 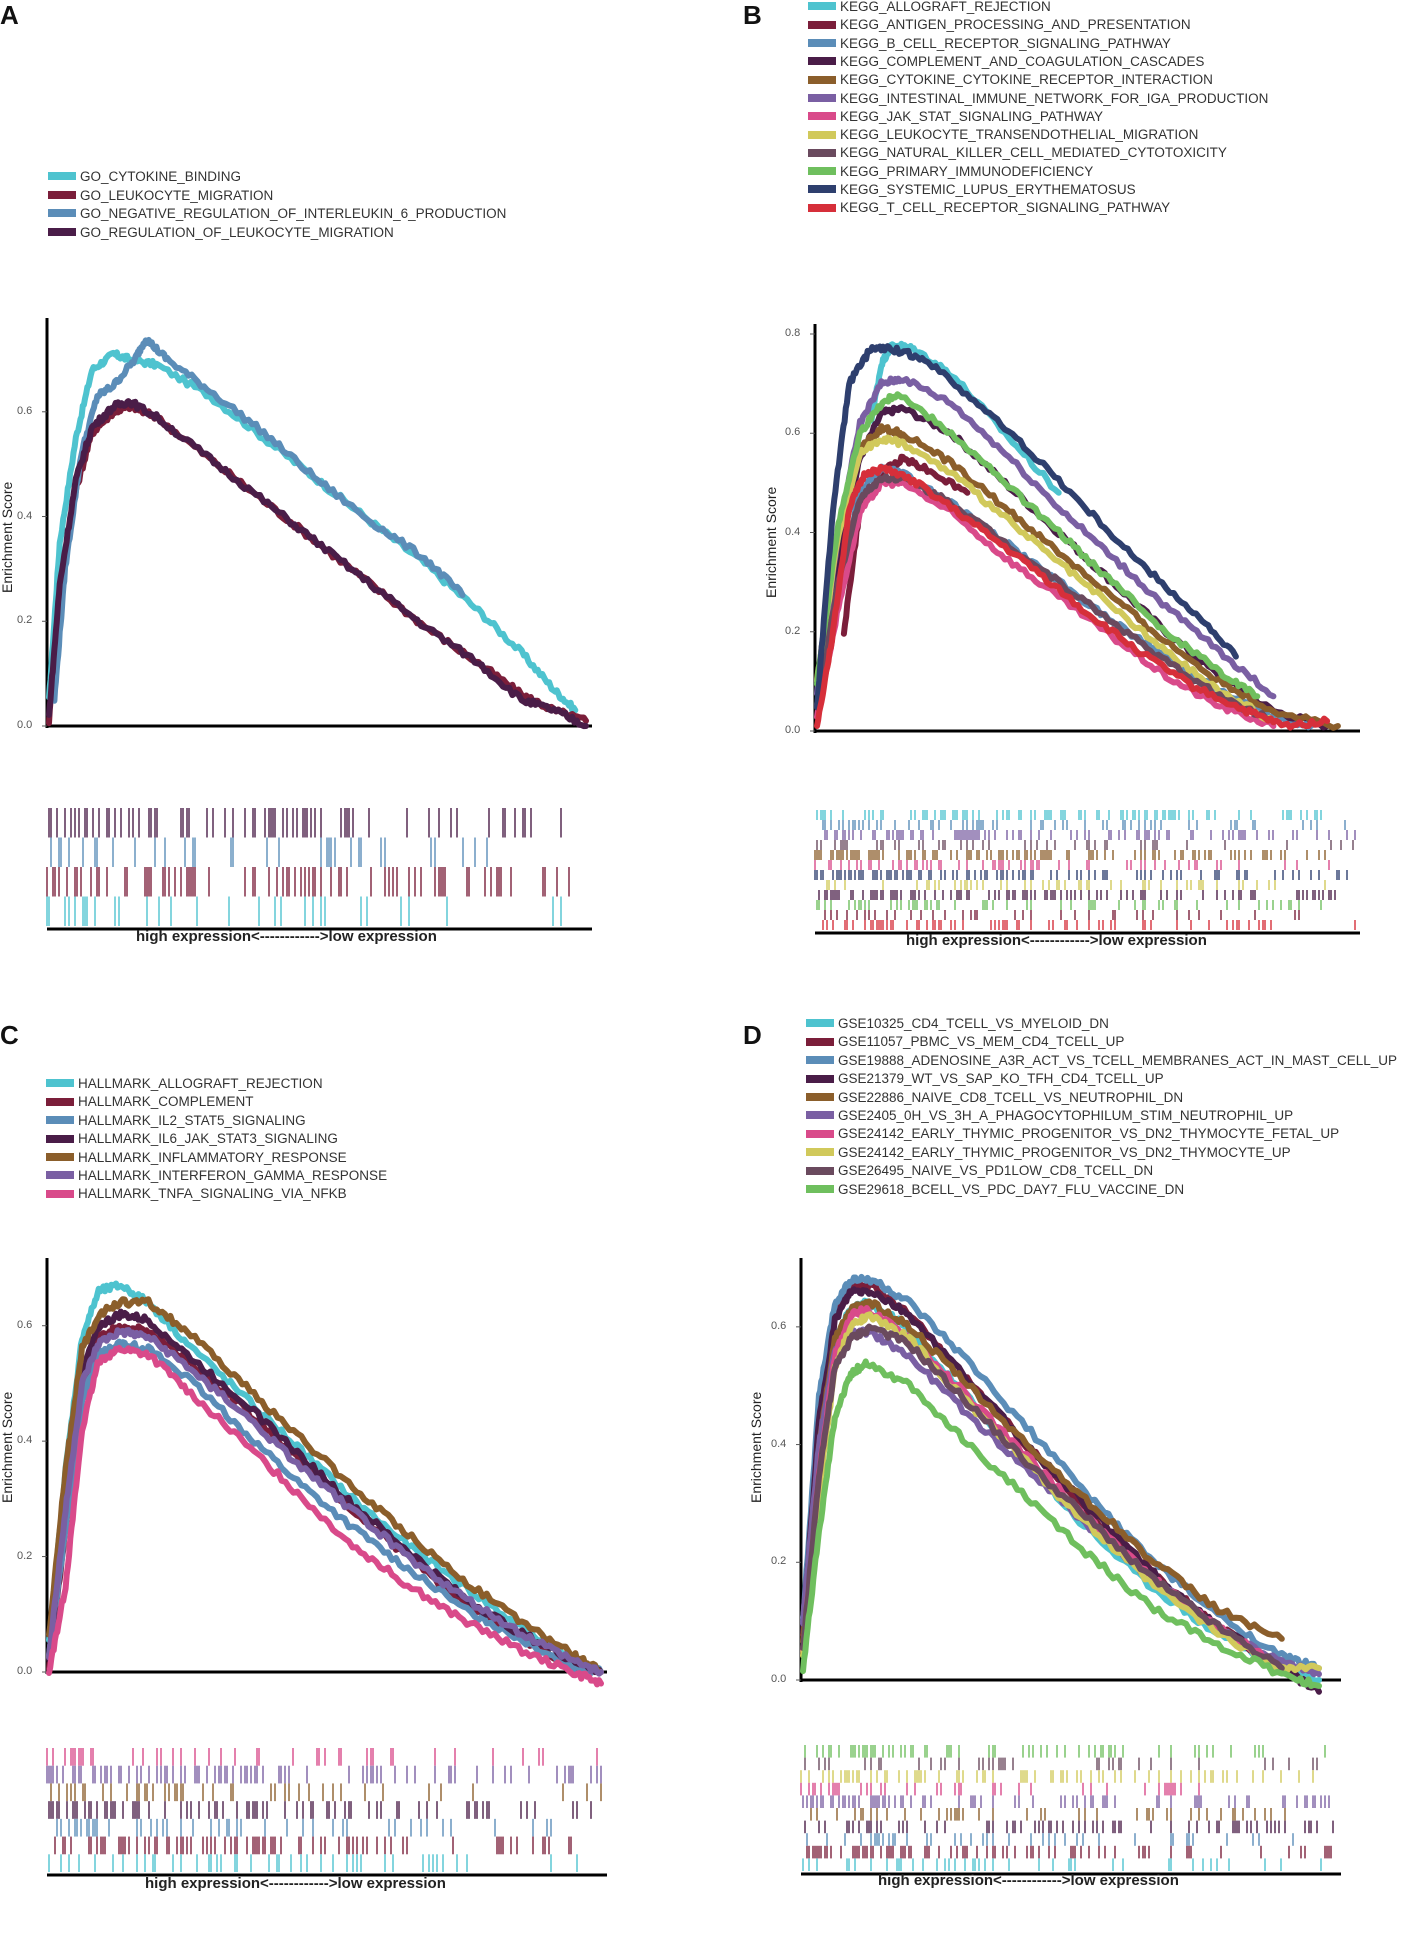 What do you see at coordinates (988, 189) in the screenshot?
I see `legend-label: KEGG_SYSTEMIC_LUPUS_ERYTHEMATOSUS` at bounding box center [988, 189].